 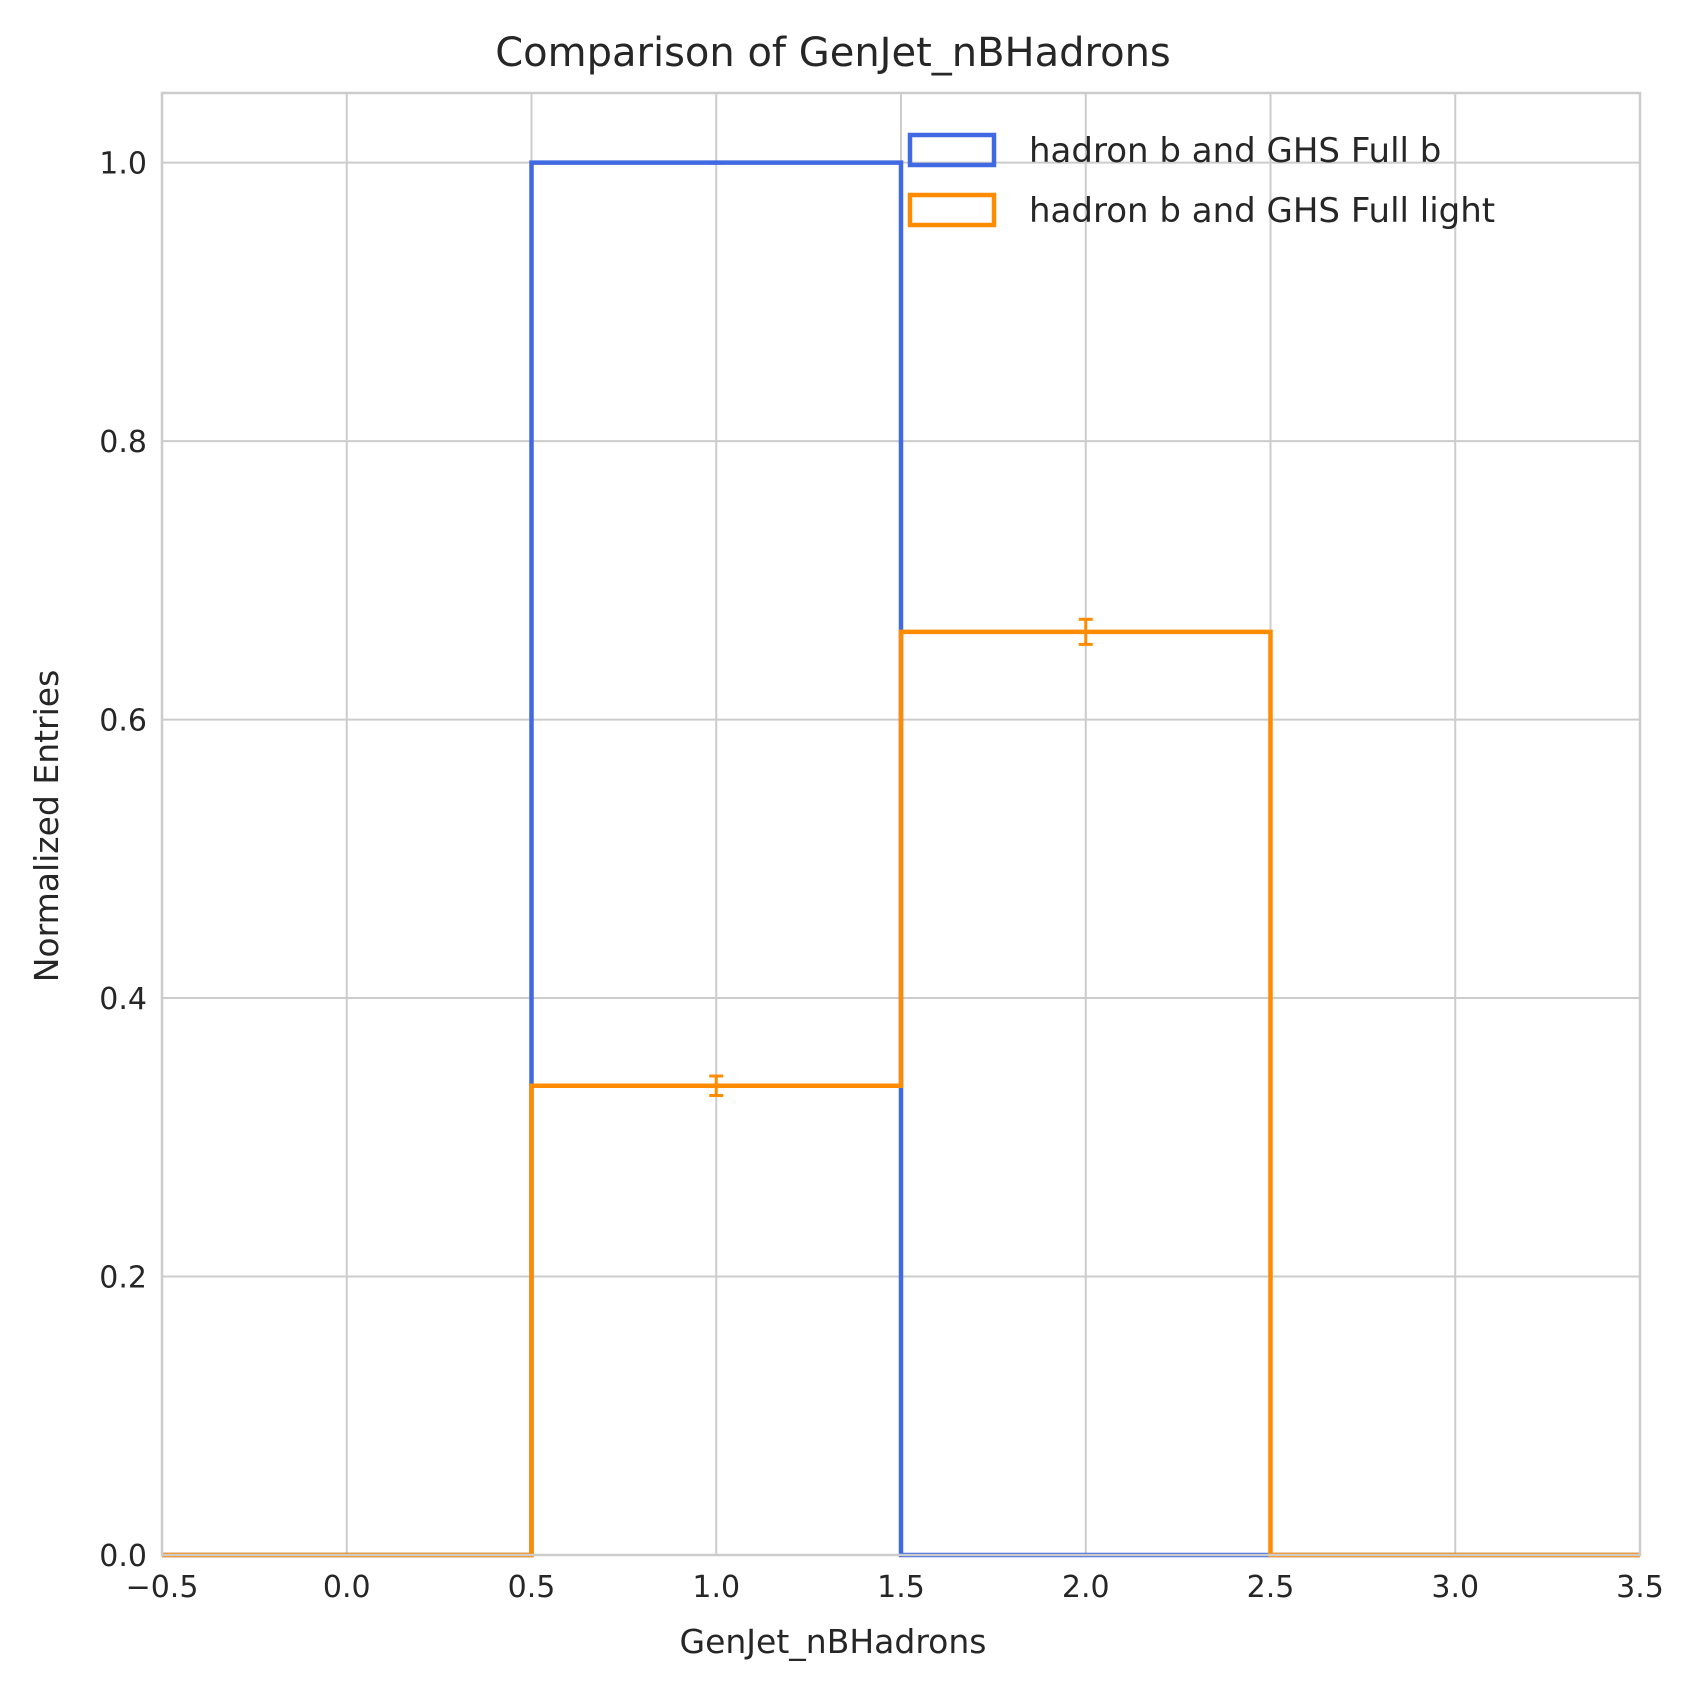 I want to click on y-tick-label: 1.0, so click(x=123, y=164).